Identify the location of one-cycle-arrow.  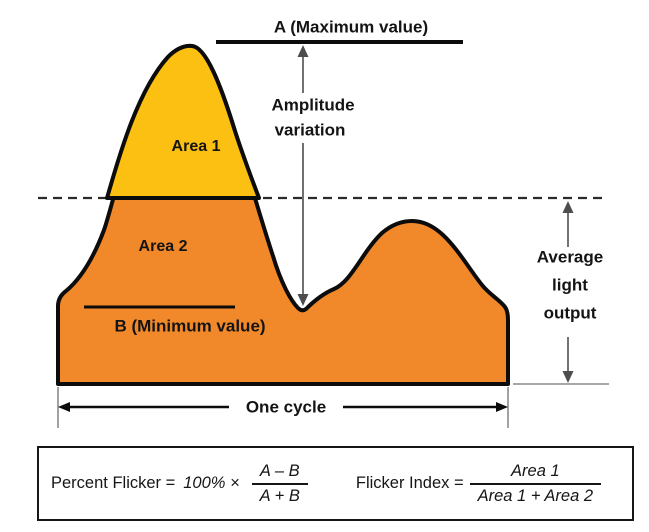
(283, 407).